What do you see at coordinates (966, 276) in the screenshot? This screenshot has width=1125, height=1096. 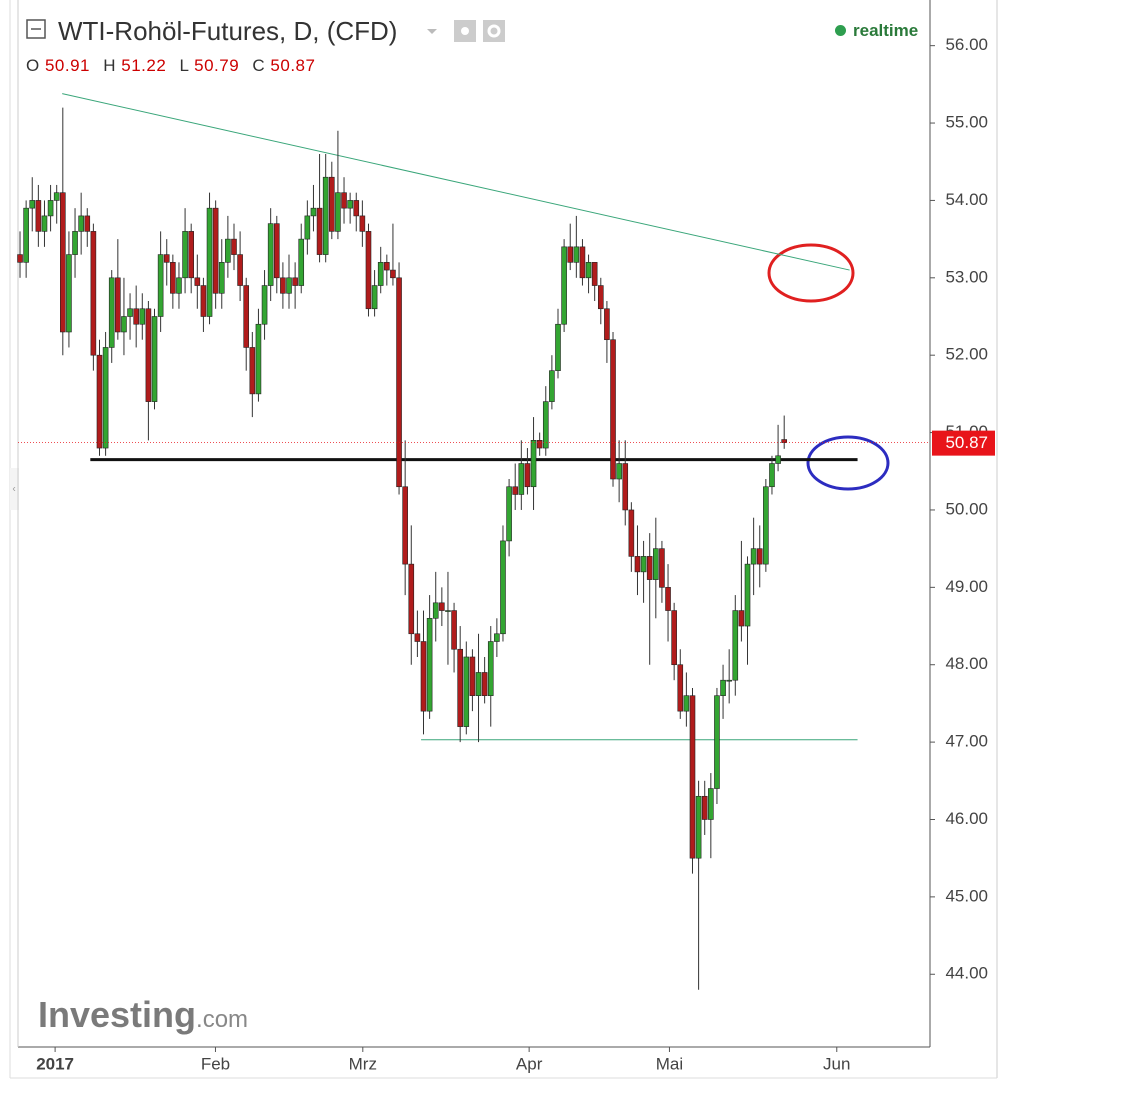 I see `y-tick-label: 53.00` at bounding box center [966, 276].